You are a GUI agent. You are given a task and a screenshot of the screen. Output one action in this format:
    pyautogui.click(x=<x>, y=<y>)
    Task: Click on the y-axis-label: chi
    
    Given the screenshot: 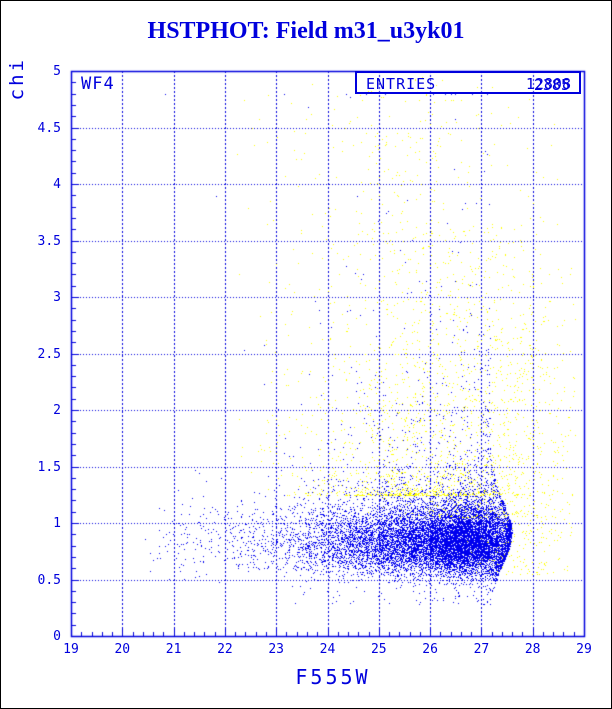 What is the action you would take?
    pyautogui.click(x=17, y=79)
    